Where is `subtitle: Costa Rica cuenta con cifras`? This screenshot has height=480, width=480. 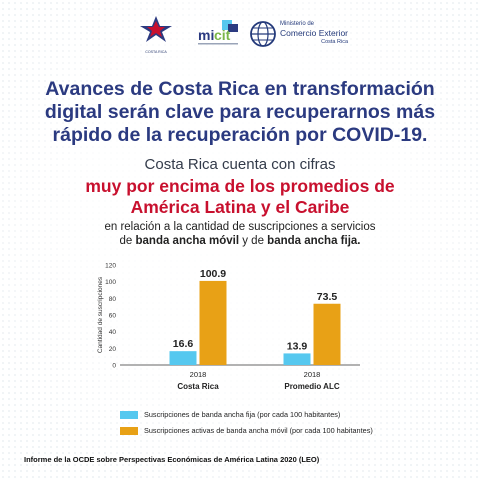
subtitle: Costa Rica cuenta con cifras is located at coordinates (240, 164).